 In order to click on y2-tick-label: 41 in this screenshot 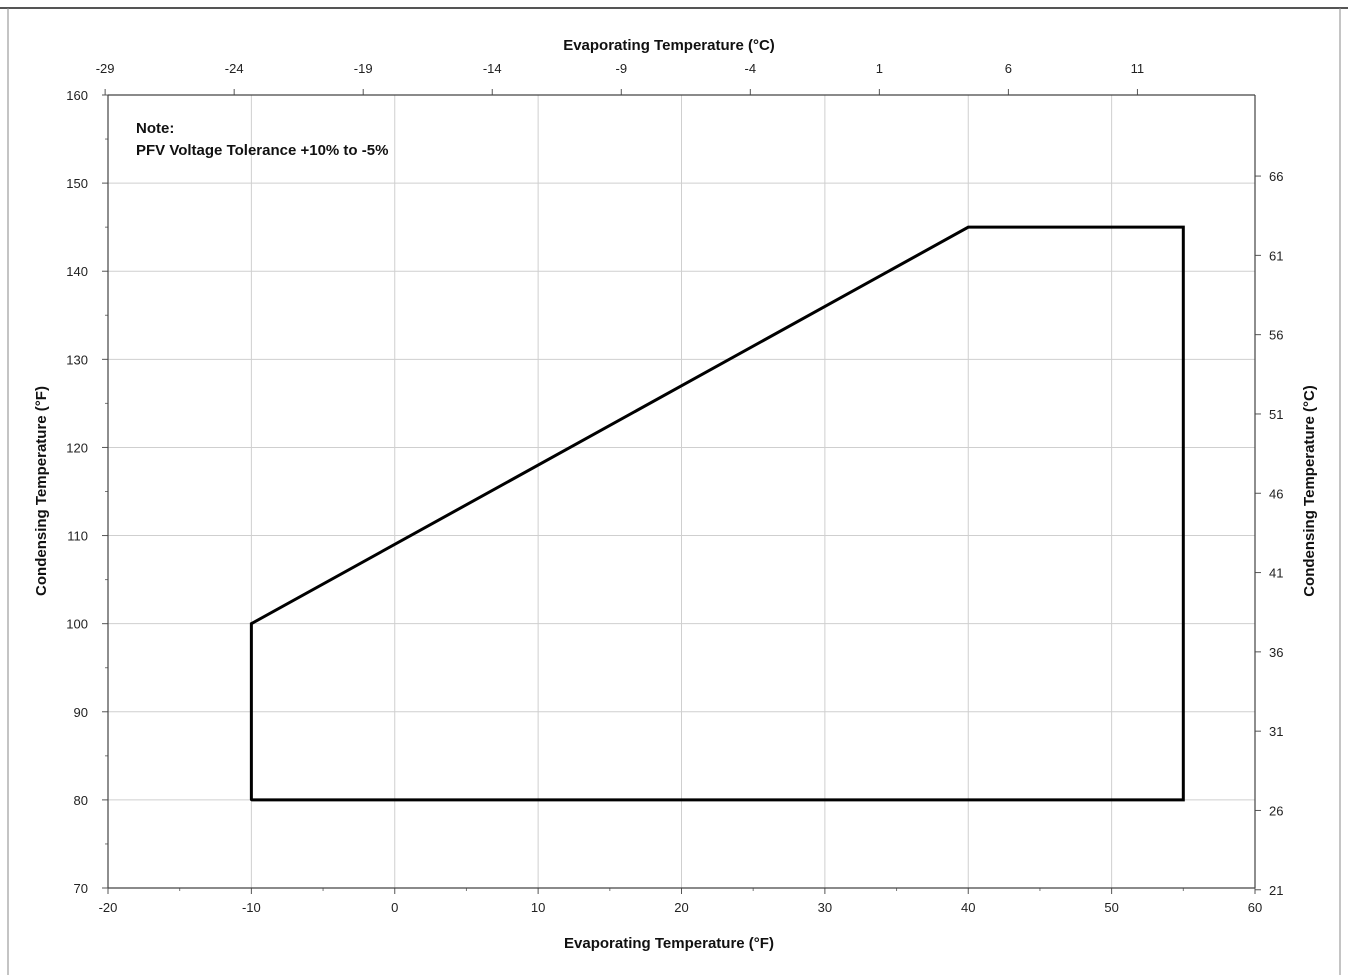, I will do `click(1276, 573)`.